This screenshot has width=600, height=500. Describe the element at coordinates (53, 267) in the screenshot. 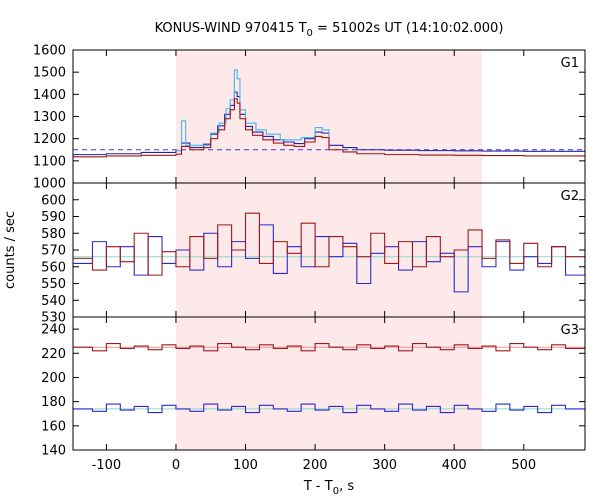

I see `panel-g2-y-tick-label: 560` at that location.